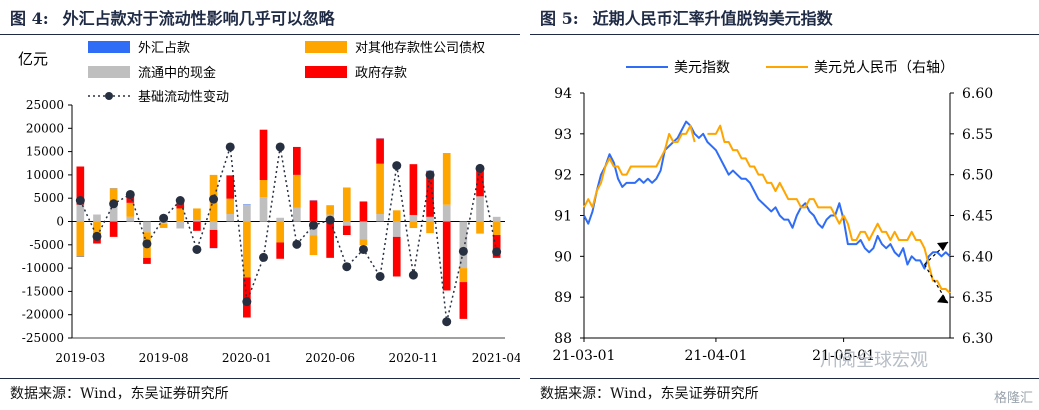  I want to click on y-axis-unit-label: 亿元, so click(33, 59).